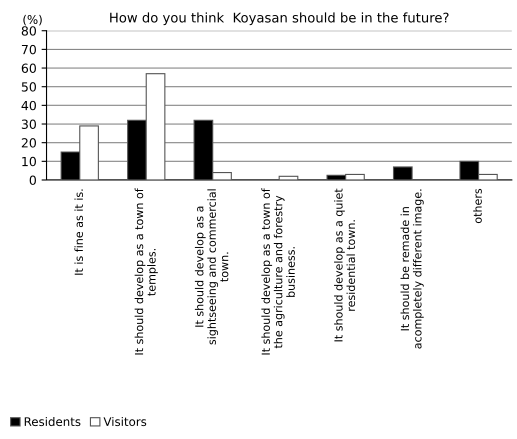  What do you see at coordinates (278, 271) in the screenshot?
I see `x-tick-label: It should develop as a town of the agriculture and forestry business.` at bounding box center [278, 271].